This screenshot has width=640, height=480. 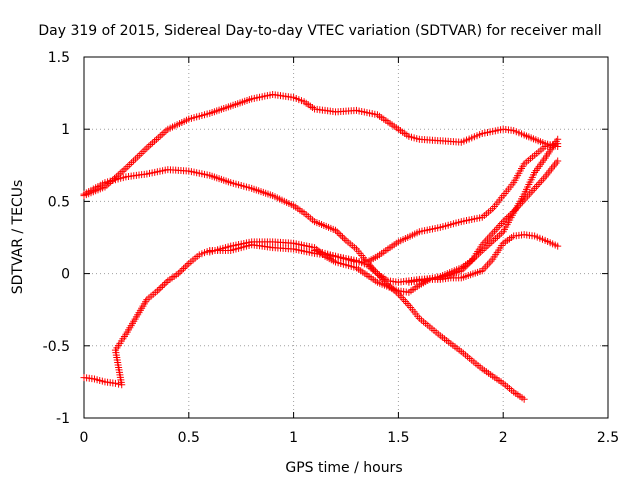 I want to click on y-tick-label: 0, so click(x=65, y=275).